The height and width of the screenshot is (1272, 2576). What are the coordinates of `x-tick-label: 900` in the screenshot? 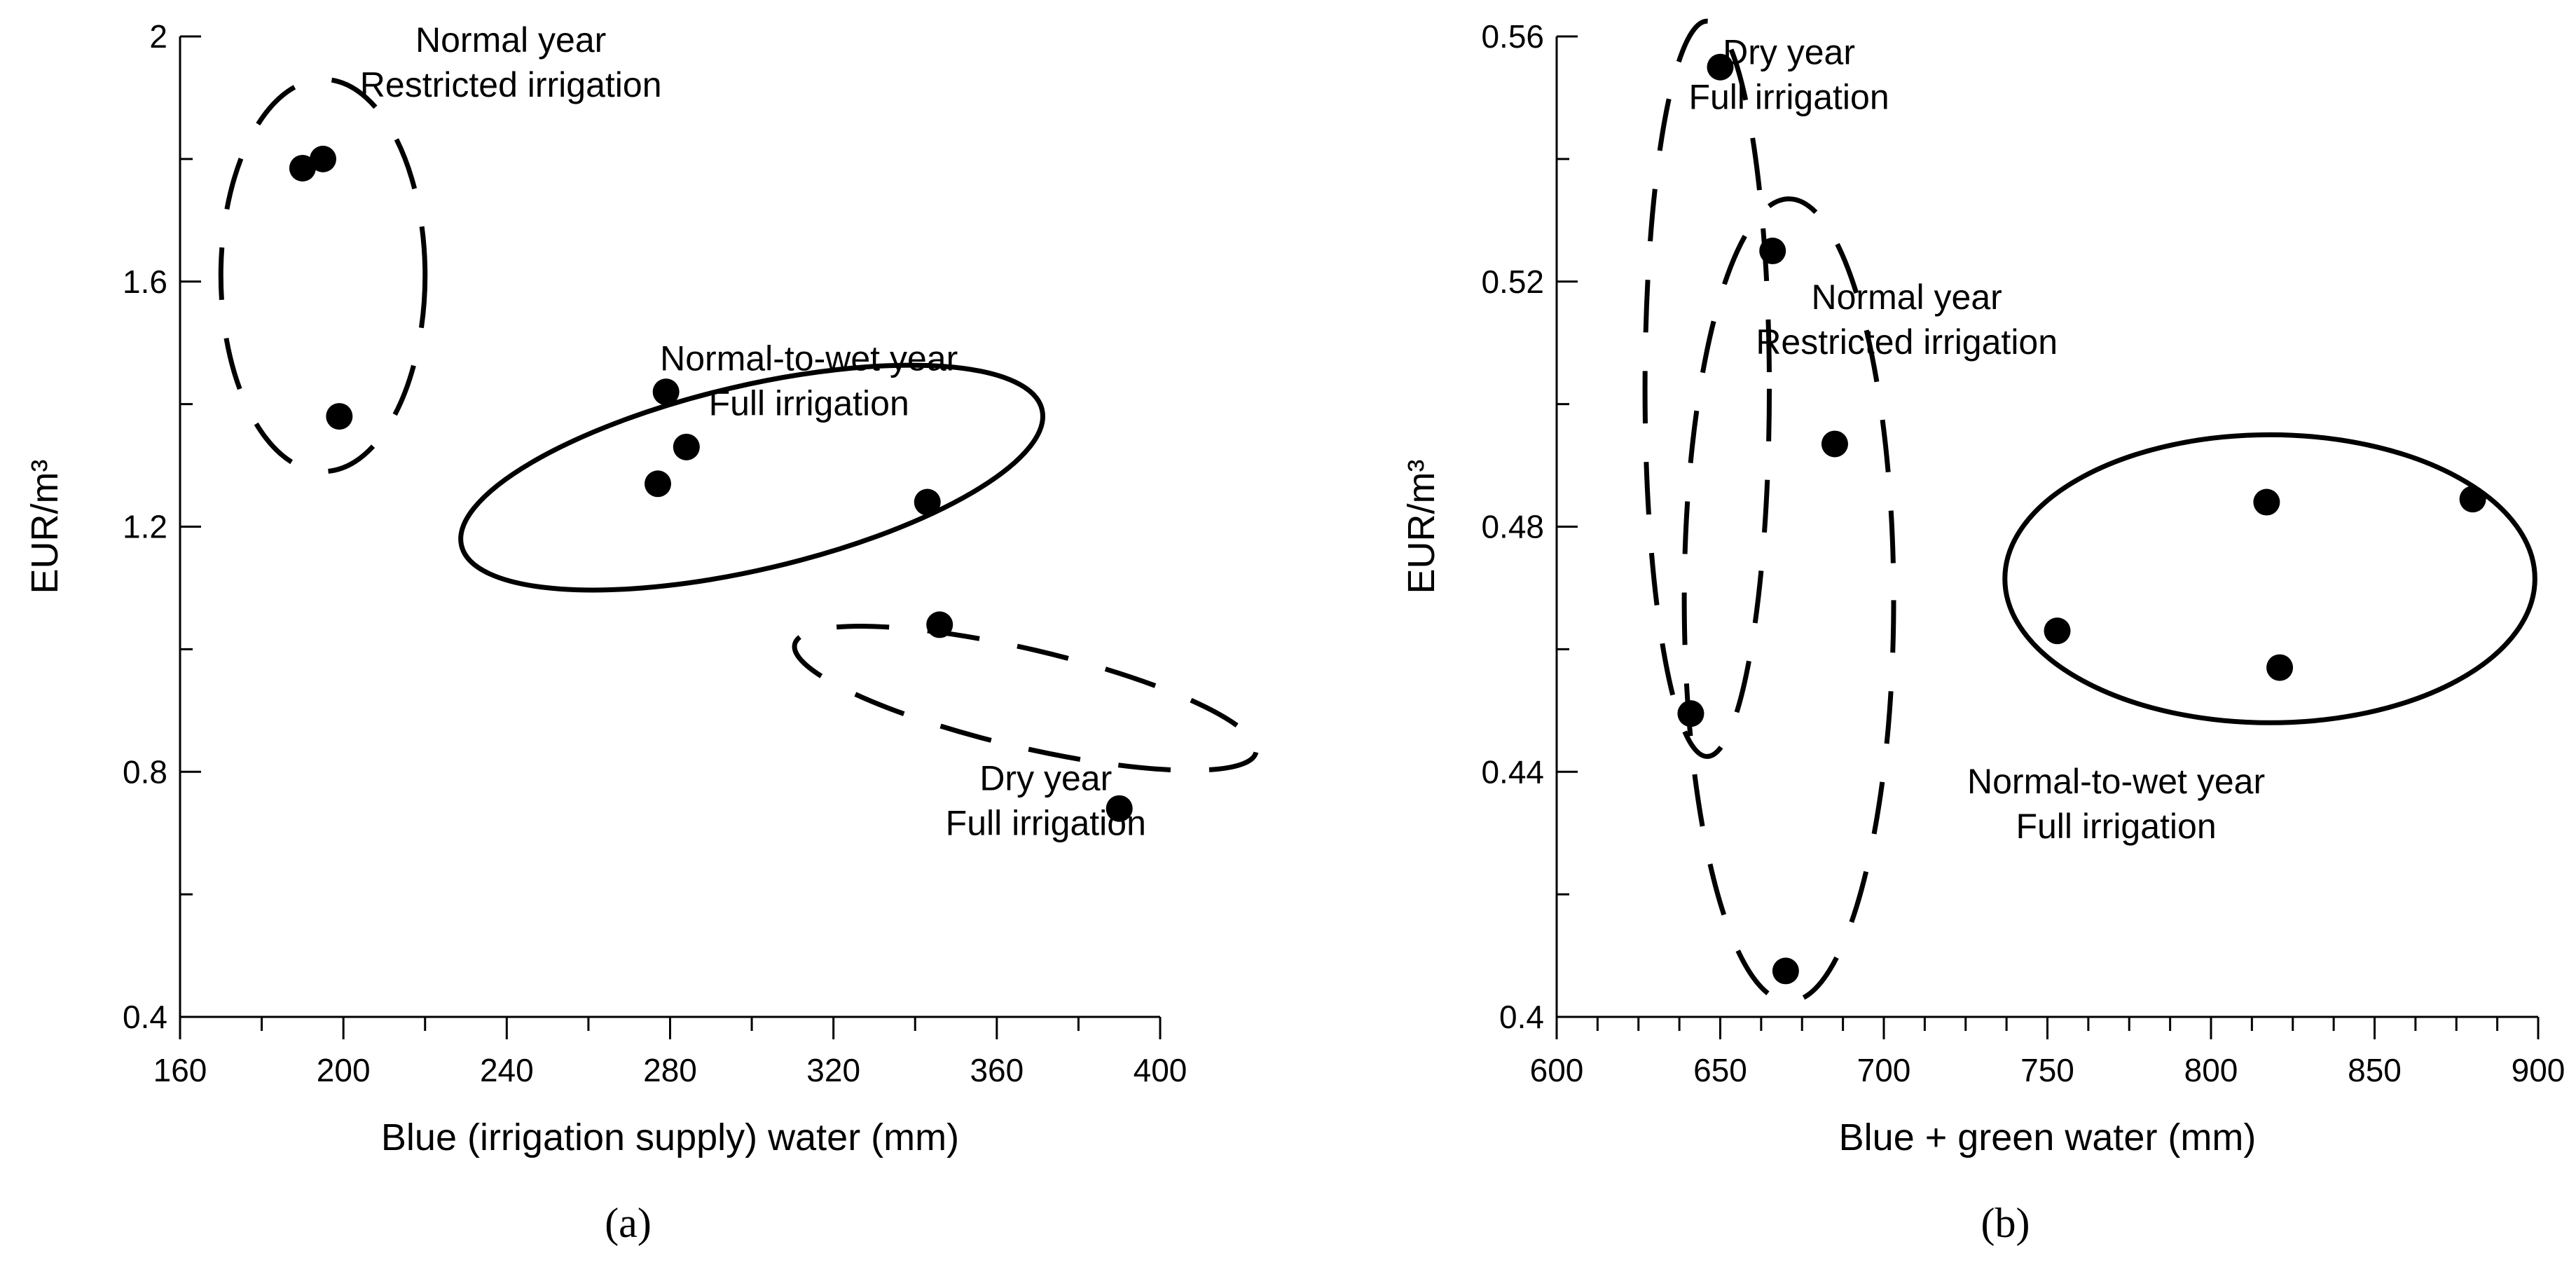 It's located at (2538, 1070).